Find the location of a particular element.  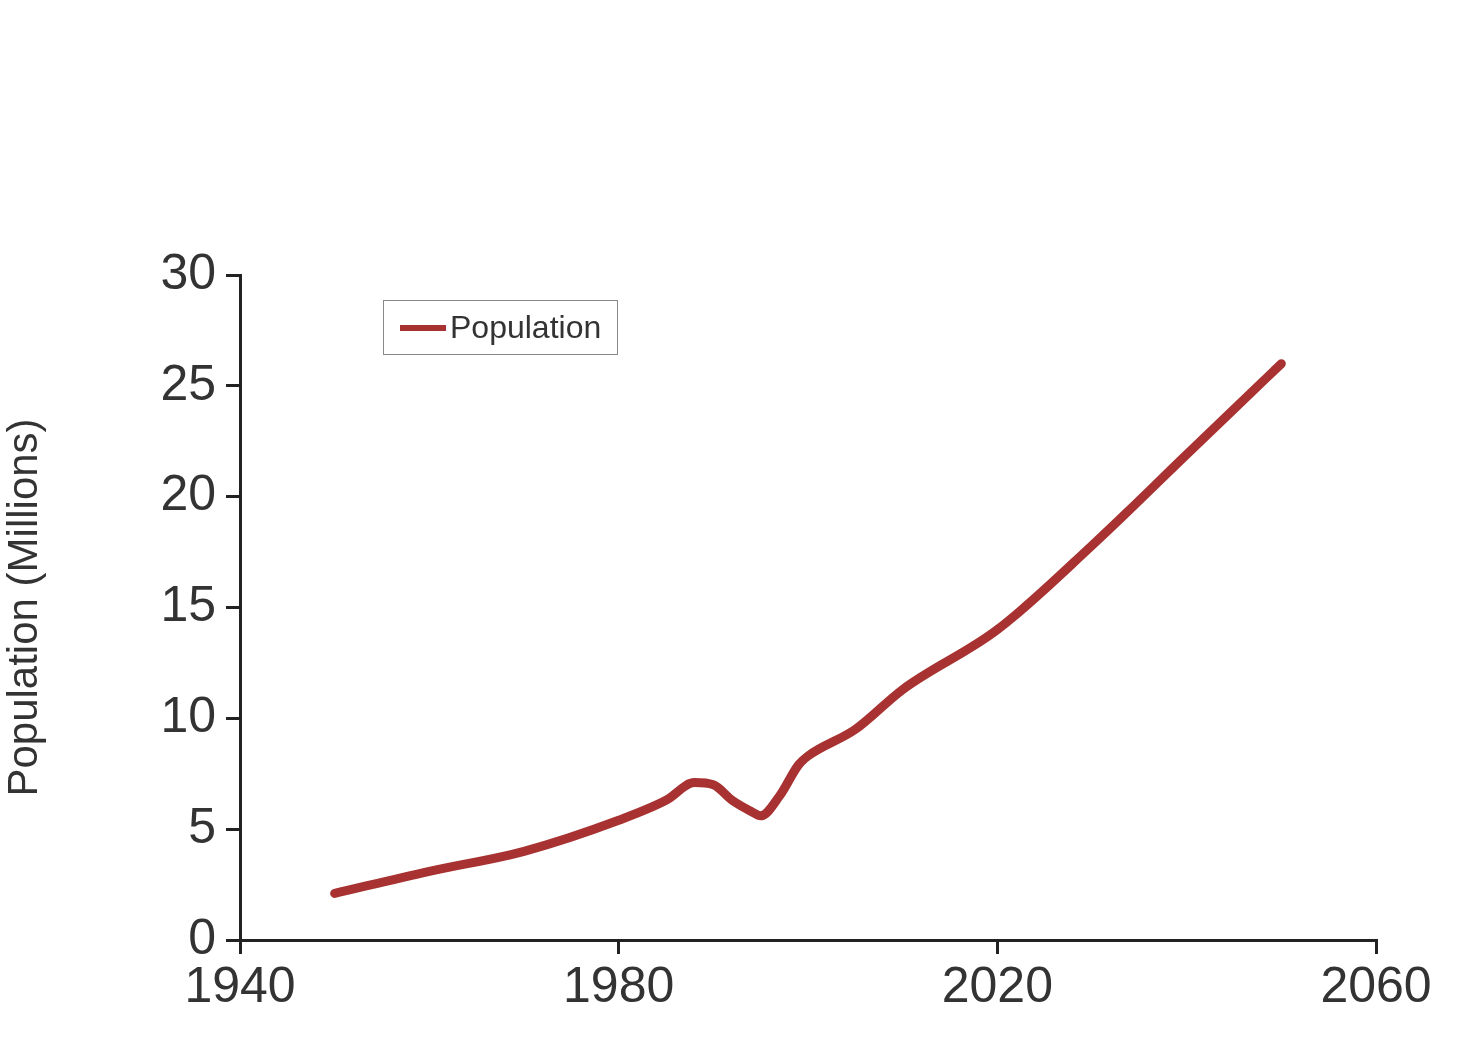

y-tick-label: 10 is located at coordinates (188, 715).